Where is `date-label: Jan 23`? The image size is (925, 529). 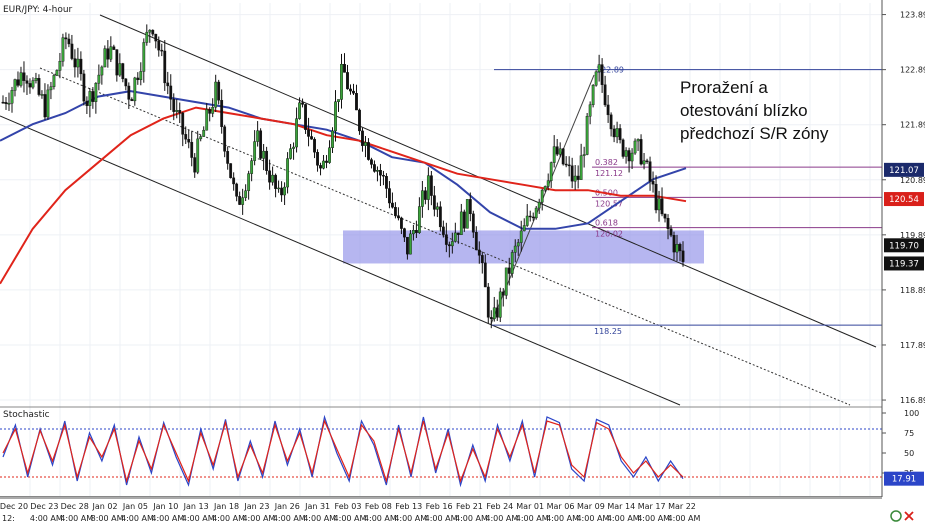 date-label: Jan 23 is located at coordinates (256, 506).